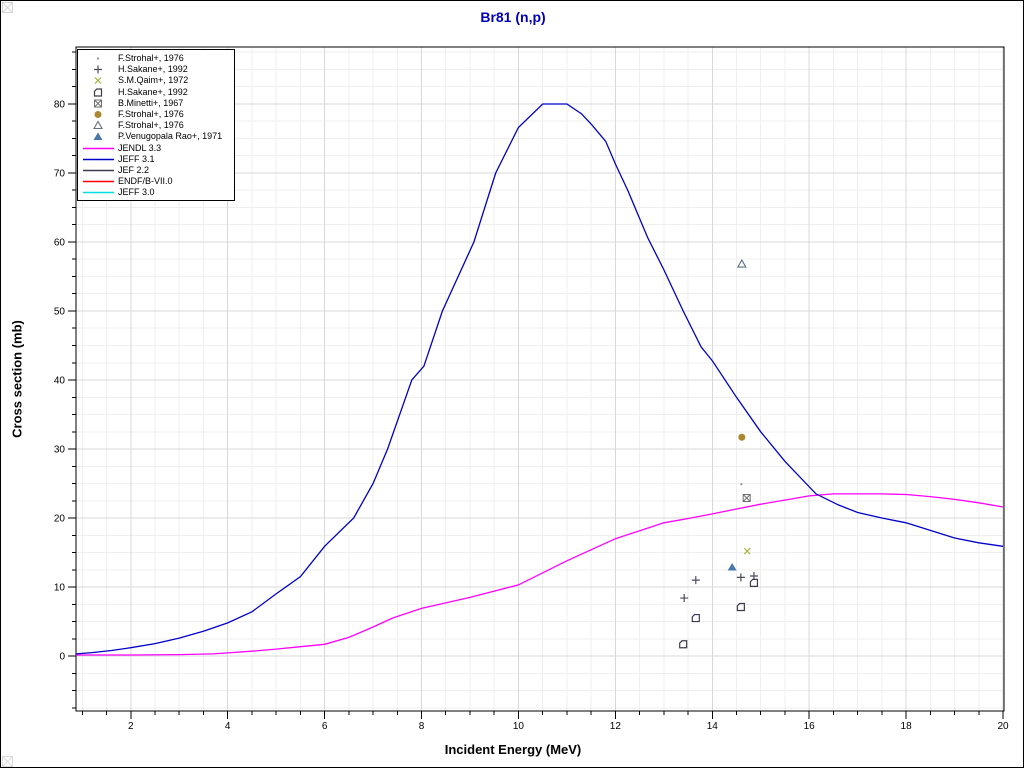  Describe the element at coordinates (140, 147) in the screenshot. I see `legend-item-label: JENDL 3.3` at that location.